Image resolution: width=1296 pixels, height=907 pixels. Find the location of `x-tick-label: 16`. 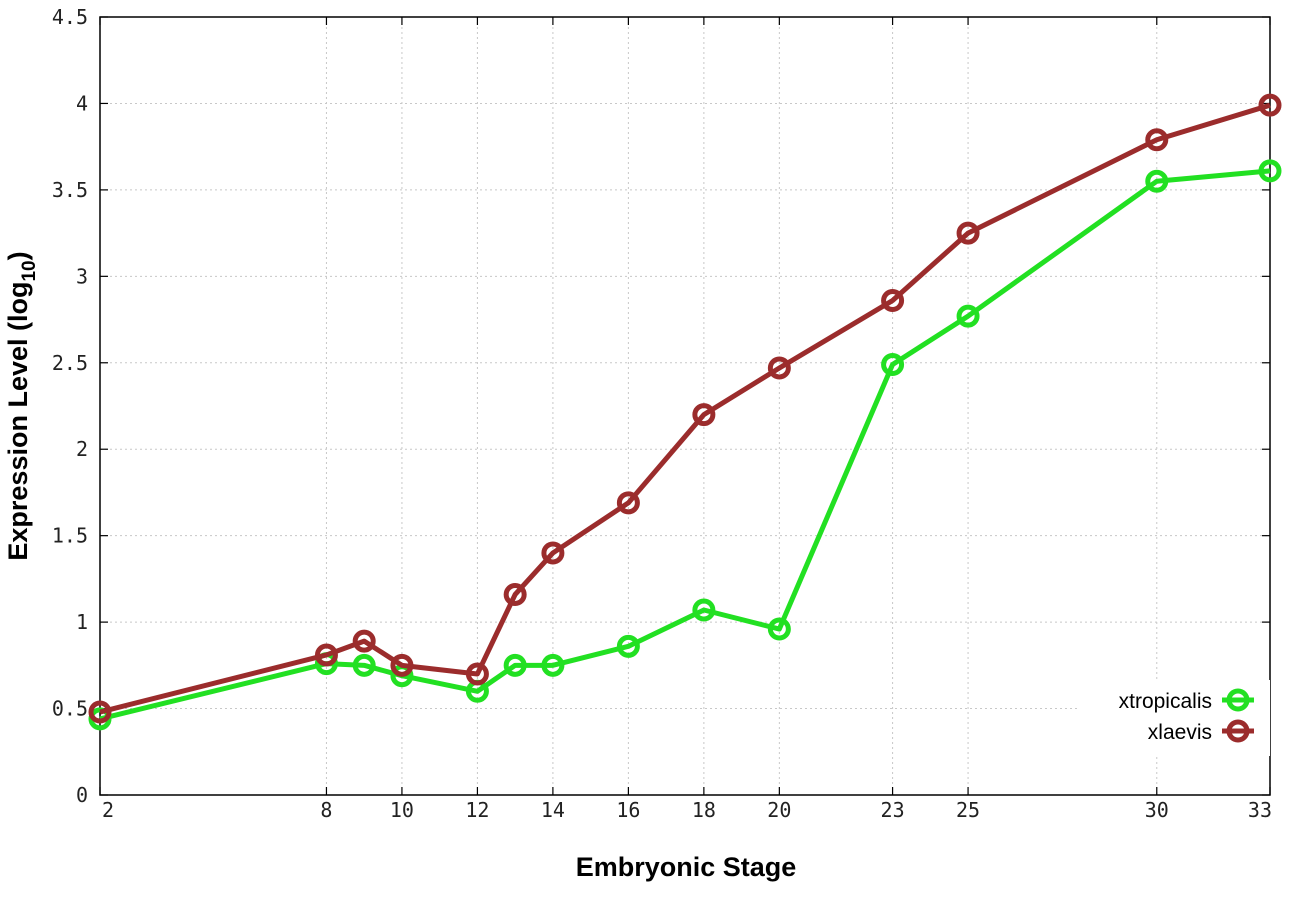

x-tick-label: 16 is located at coordinates (628, 810).